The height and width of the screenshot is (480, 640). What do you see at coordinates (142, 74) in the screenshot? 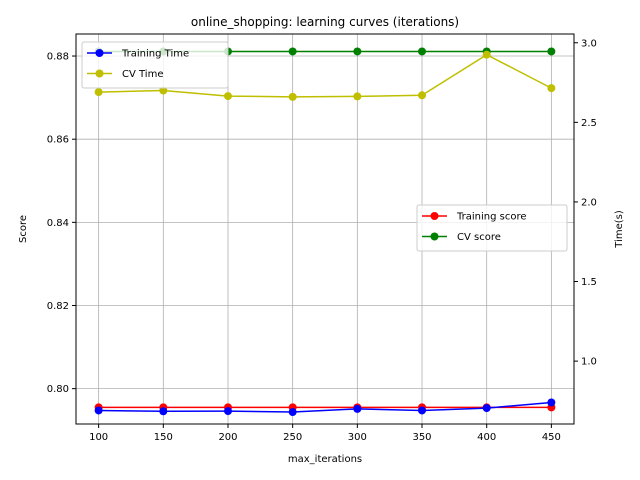
I see `legend-label: CV Time` at bounding box center [142, 74].